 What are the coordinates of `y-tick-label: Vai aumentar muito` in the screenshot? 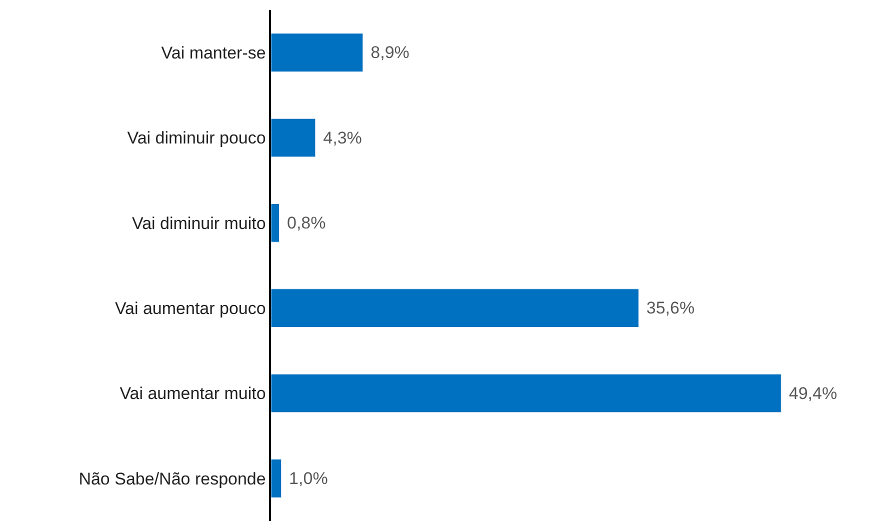 It's located at (193, 394).